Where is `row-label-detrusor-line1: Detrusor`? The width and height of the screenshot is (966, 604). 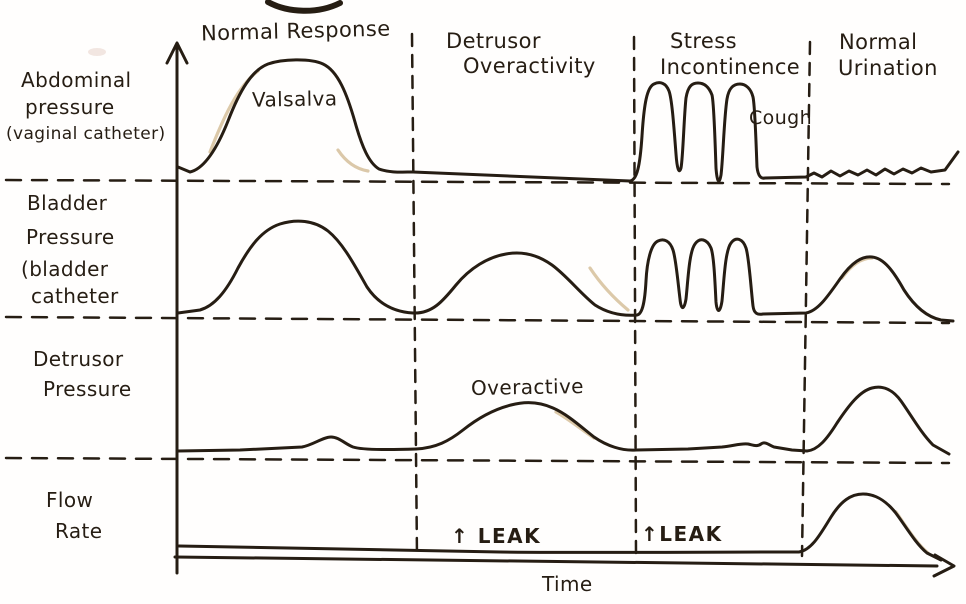
row-label-detrusor-line1: Detrusor is located at coordinates (78, 359).